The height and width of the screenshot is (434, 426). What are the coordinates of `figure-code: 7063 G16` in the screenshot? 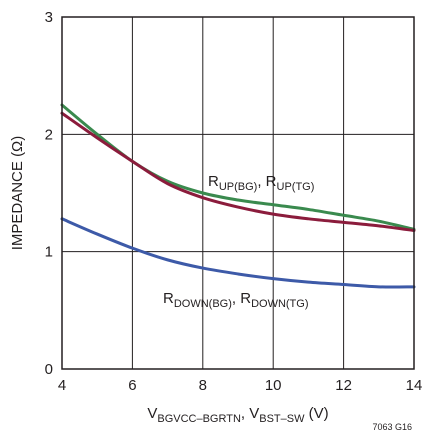 It's located at (392, 427).